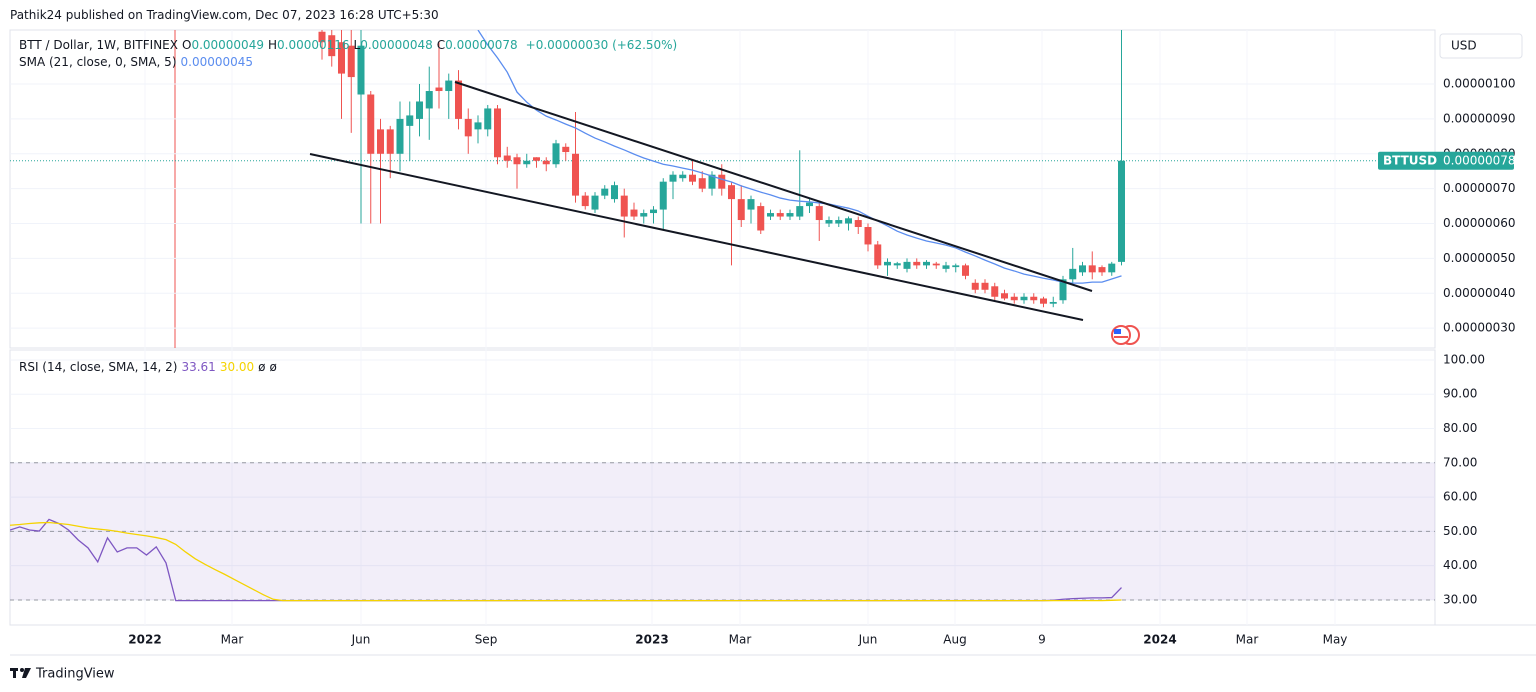  I want to click on y-tick-label: 50.00, so click(1460, 531).